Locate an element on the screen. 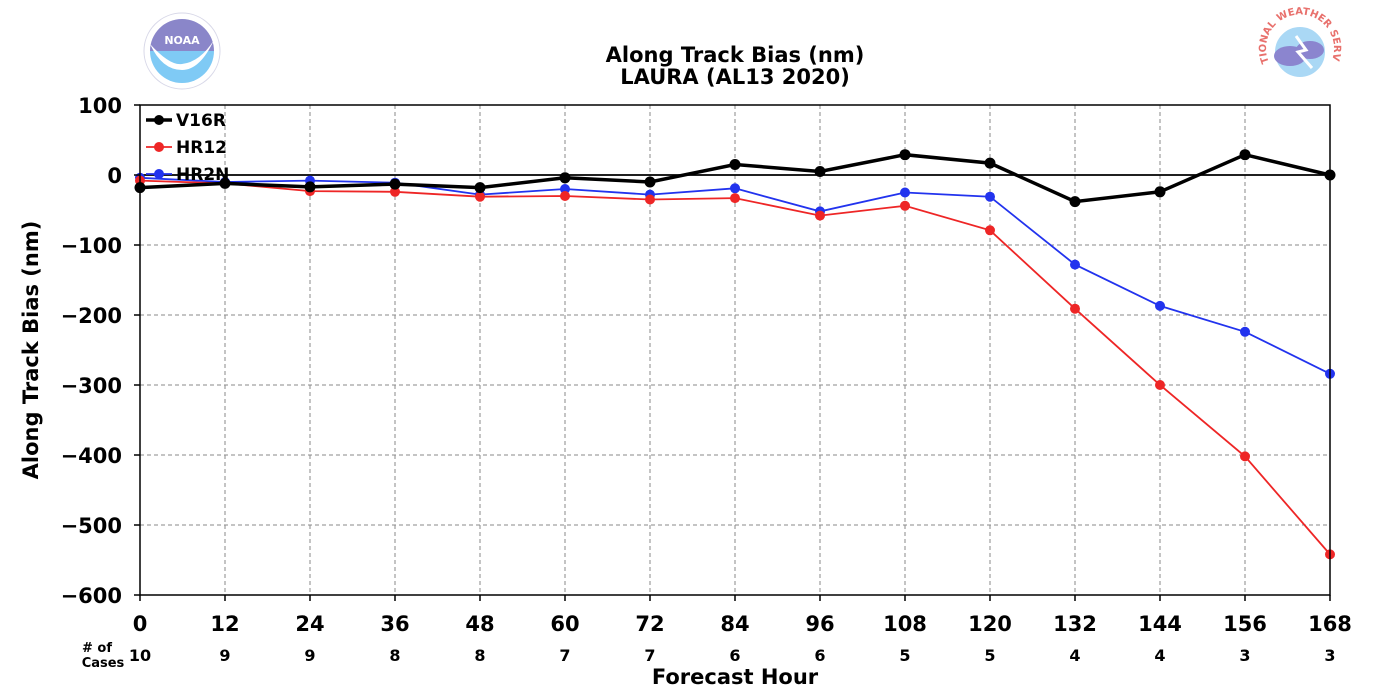  chart-title: Along Track Bias (nm) is located at coordinates (735, 55).